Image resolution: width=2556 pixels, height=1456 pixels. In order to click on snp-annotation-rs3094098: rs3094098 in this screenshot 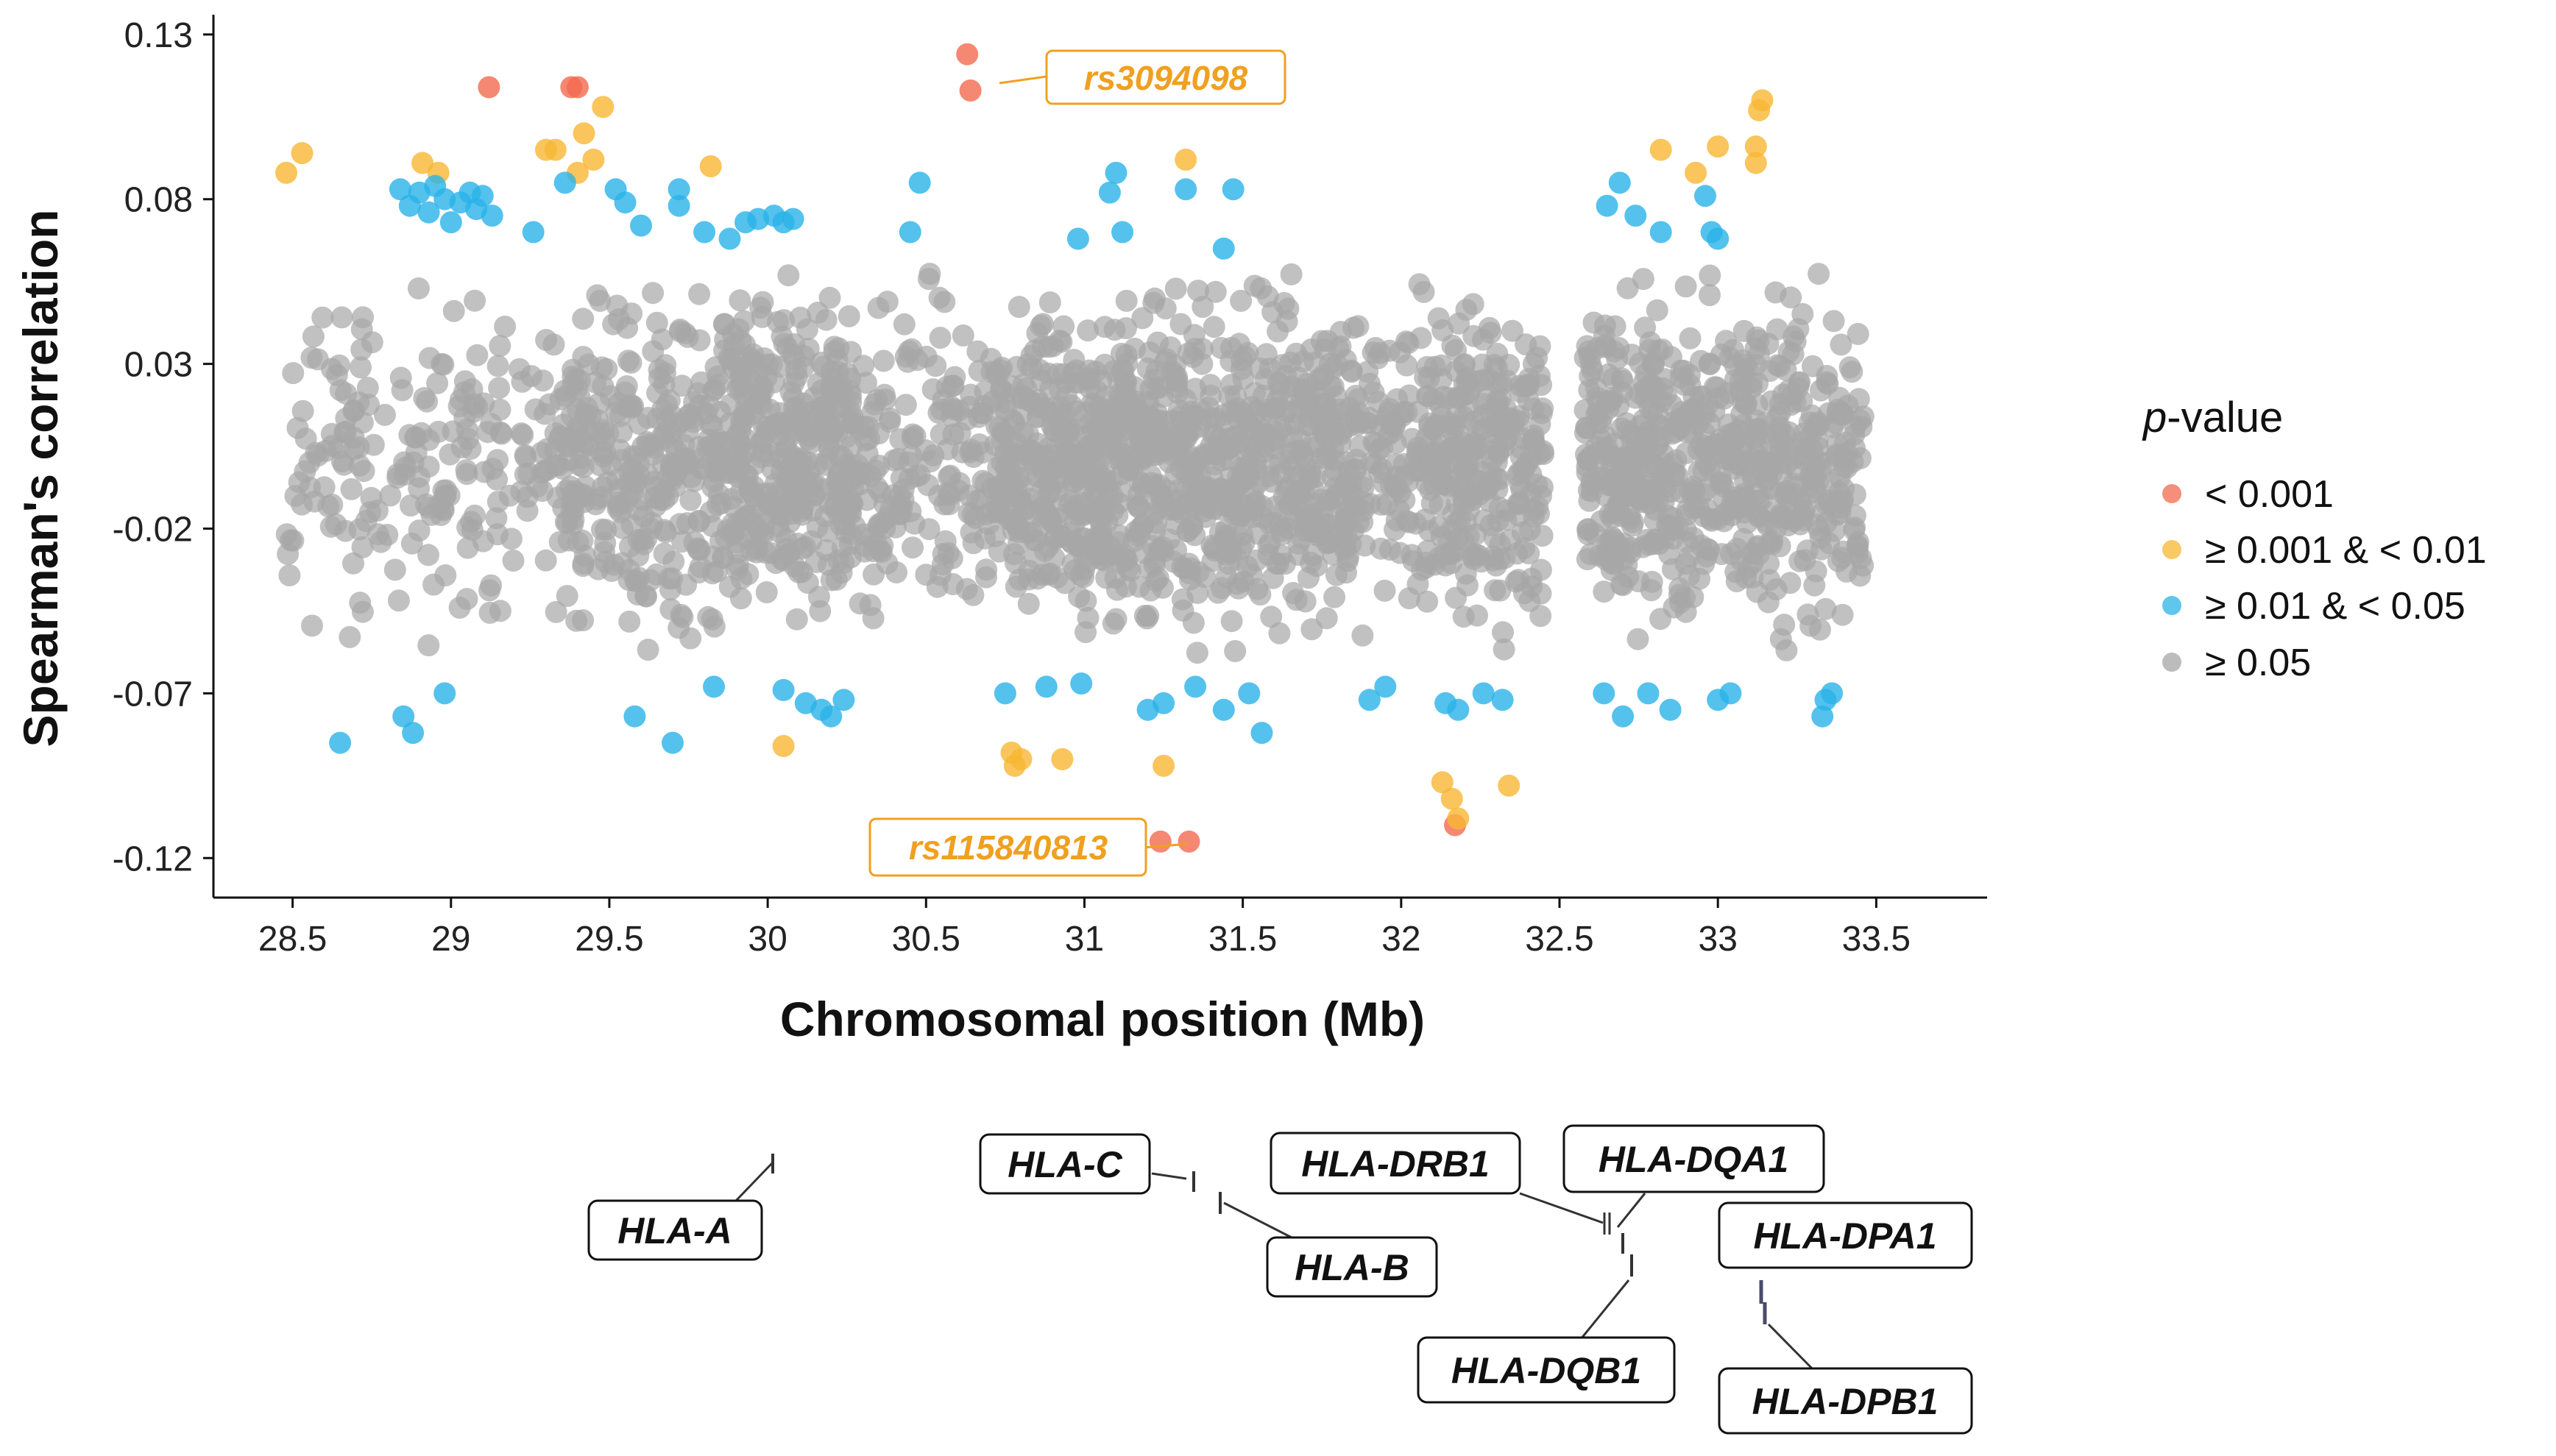, I will do `click(1142, 77)`.